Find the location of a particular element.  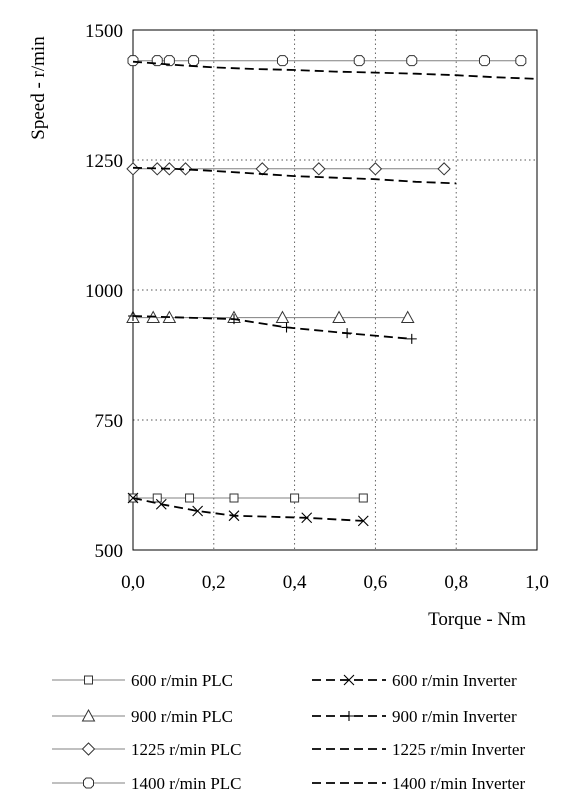

y-tick-label: 1500 is located at coordinates (104, 31).